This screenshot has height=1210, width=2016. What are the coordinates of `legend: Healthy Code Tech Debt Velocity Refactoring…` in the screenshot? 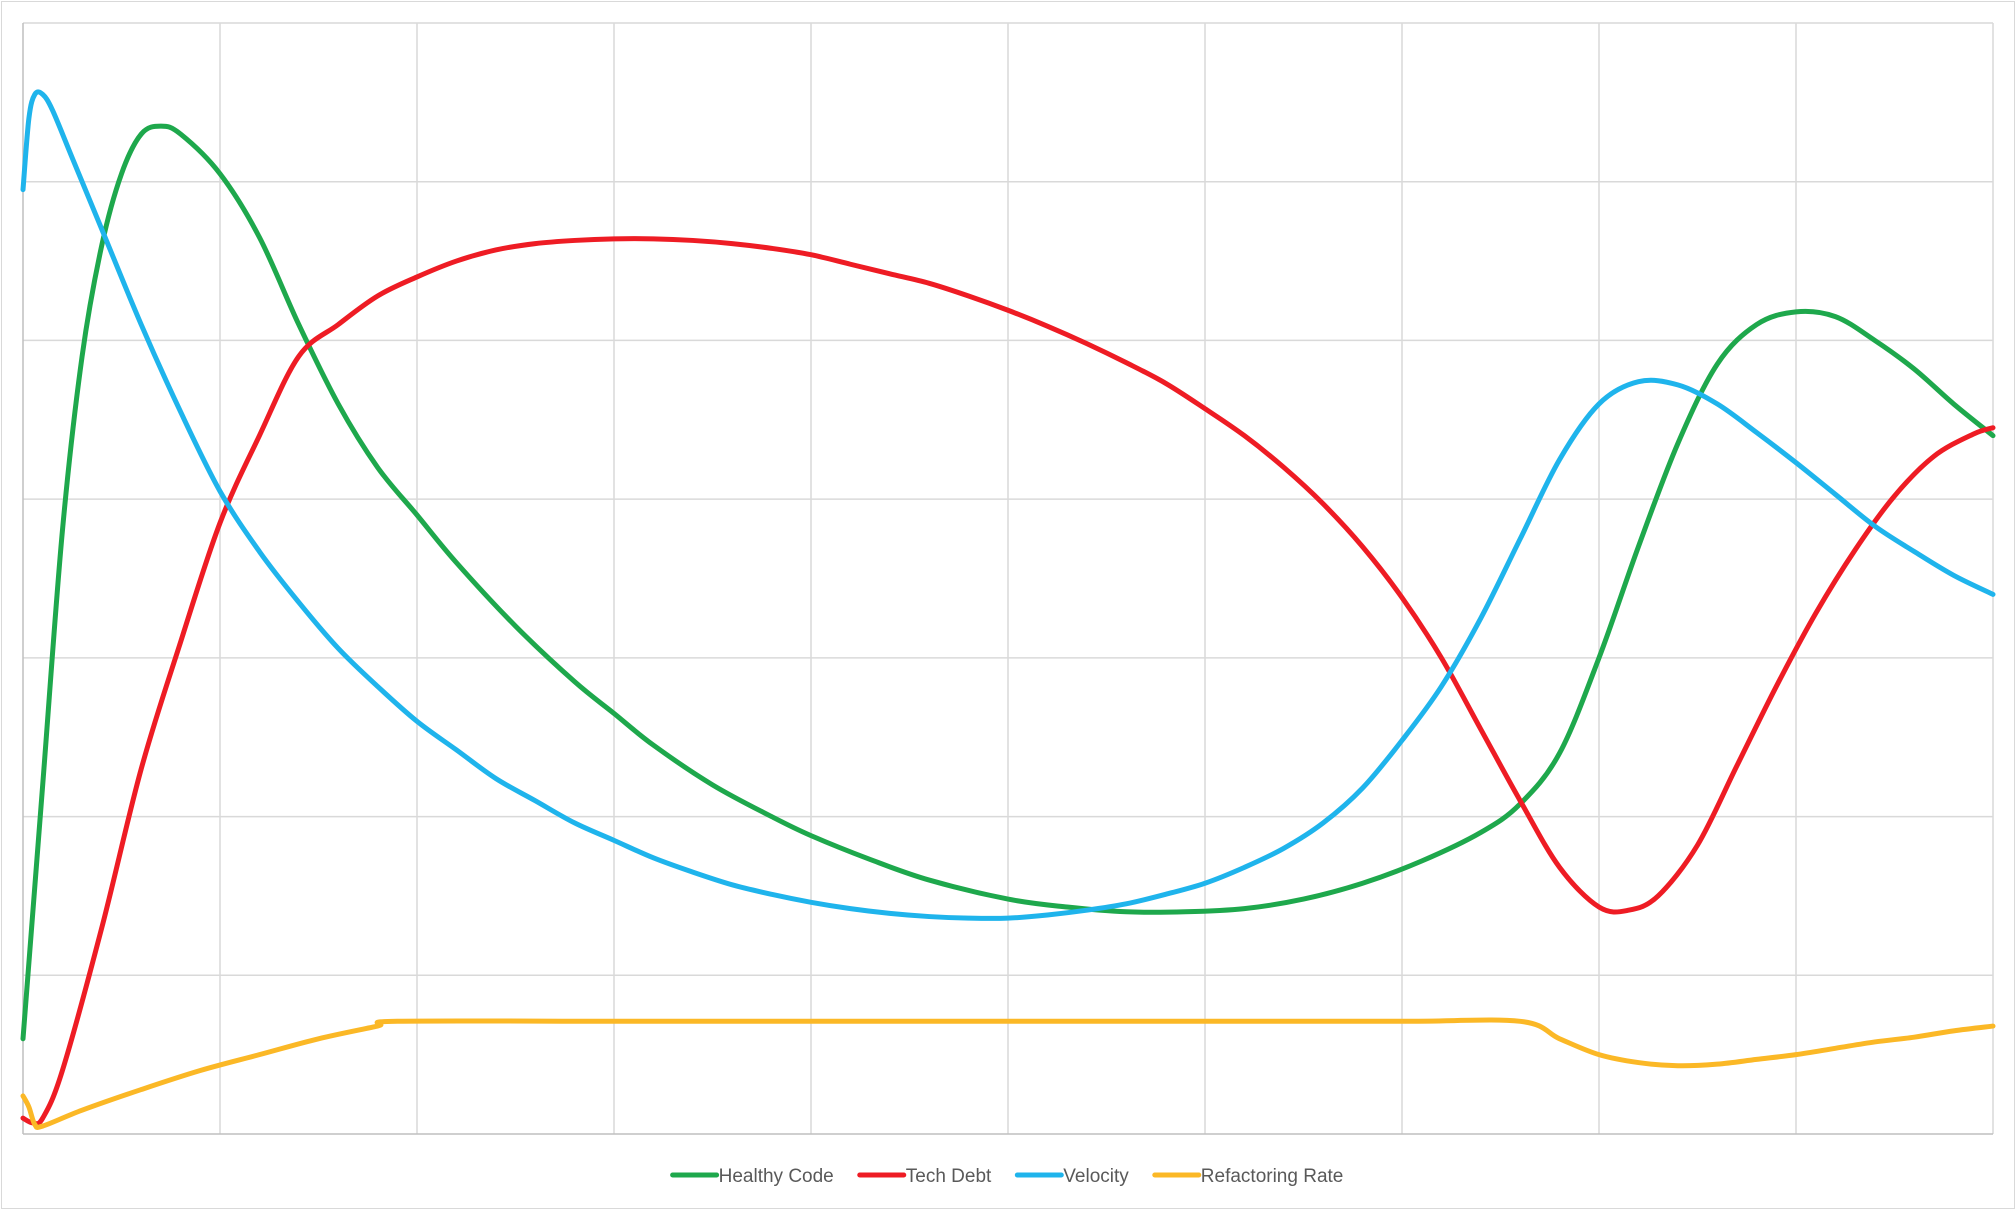 It's located at (1007, 1176).